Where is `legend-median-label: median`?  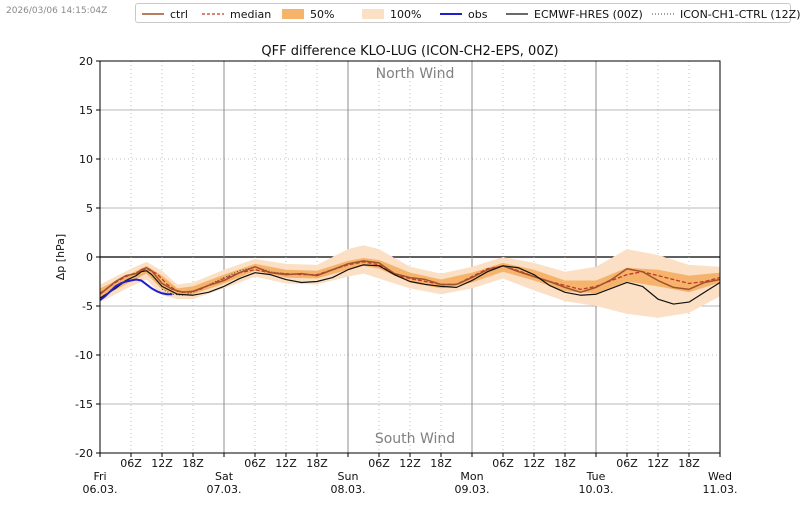
legend-median-label: median is located at coordinates (251, 14).